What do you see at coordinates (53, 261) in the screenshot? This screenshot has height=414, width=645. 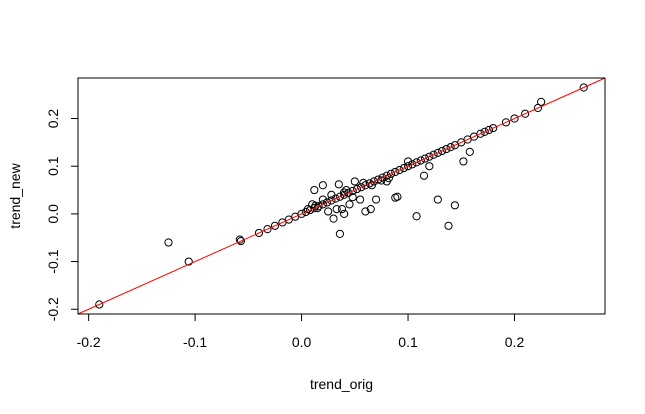 I see `y-tick-label: -0.1` at bounding box center [53, 261].